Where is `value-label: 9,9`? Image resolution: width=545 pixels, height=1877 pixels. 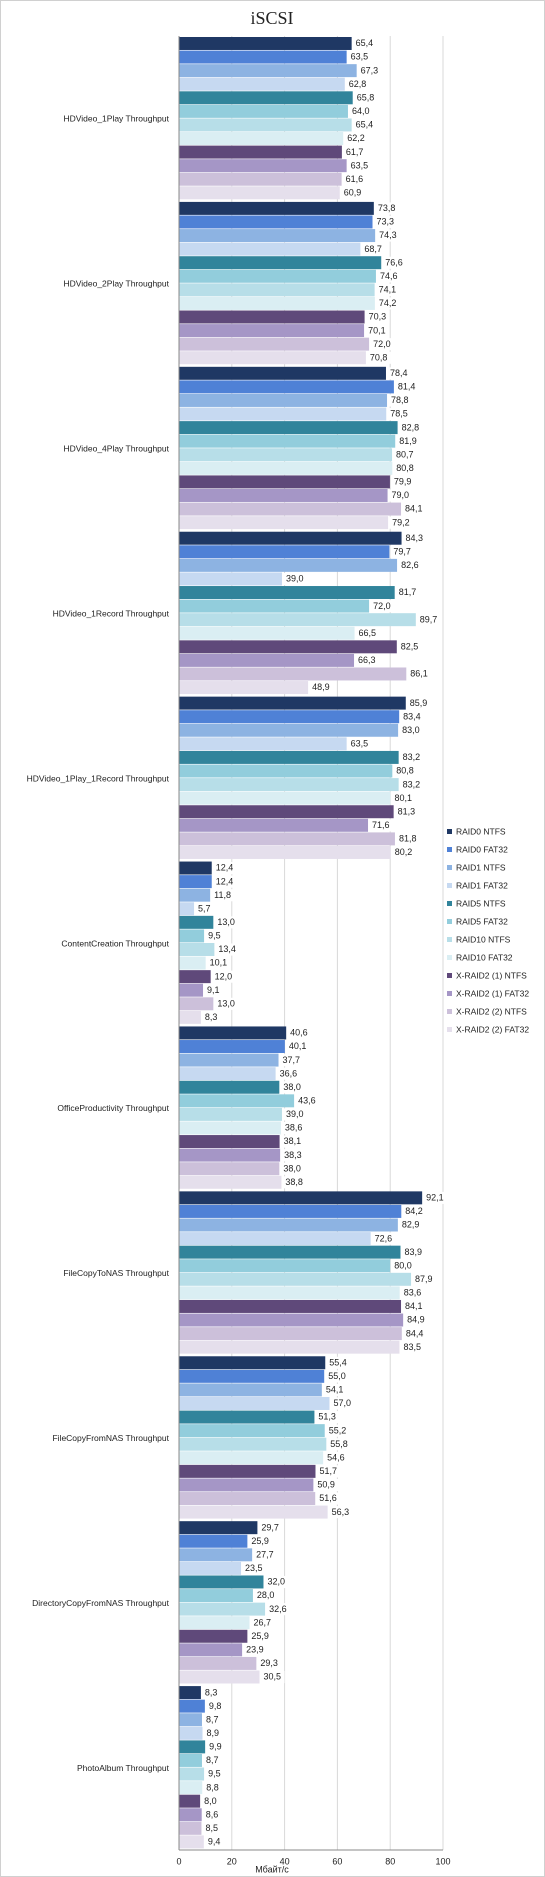 value-label: 9,9 is located at coordinates (215, 1747).